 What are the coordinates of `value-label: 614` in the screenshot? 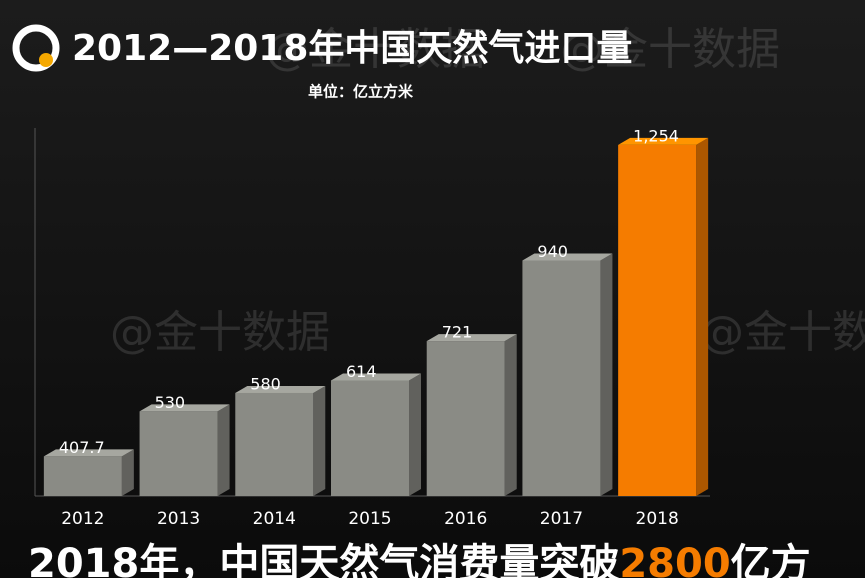 It's located at (361, 371).